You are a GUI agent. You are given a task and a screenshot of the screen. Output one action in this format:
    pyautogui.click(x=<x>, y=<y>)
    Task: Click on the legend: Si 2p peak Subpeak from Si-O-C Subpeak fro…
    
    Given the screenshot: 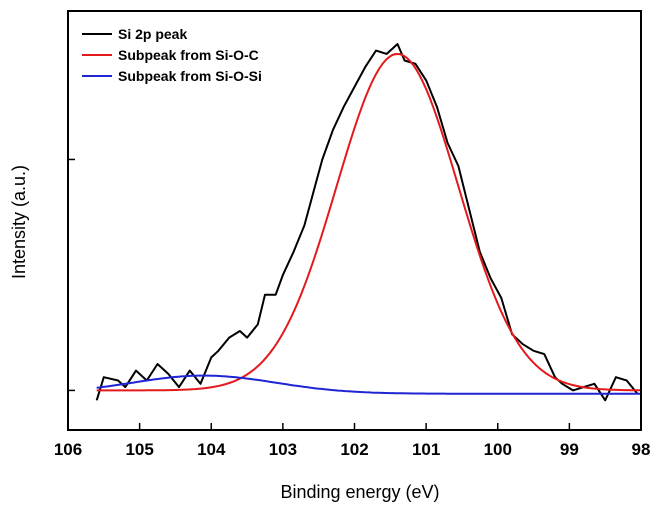 What is the action you would take?
    pyautogui.click(x=172, y=55)
    